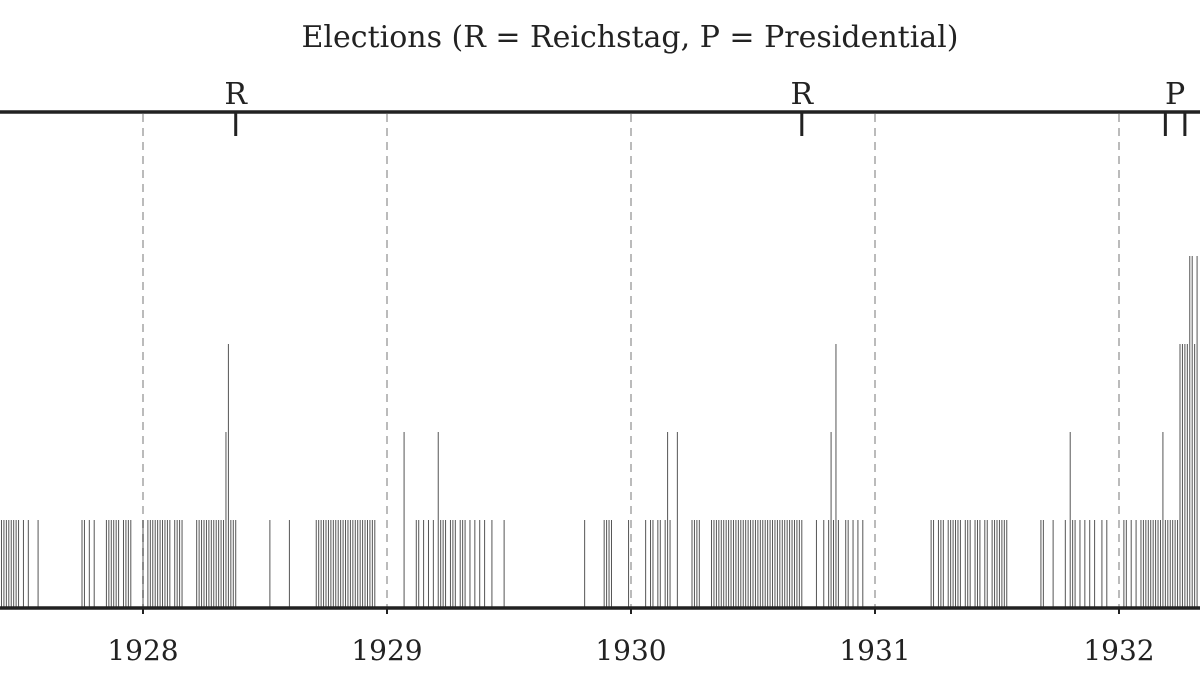  Describe the element at coordinates (874, 650) in the screenshot. I see `x-tick-label-1931: 1931` at that location.